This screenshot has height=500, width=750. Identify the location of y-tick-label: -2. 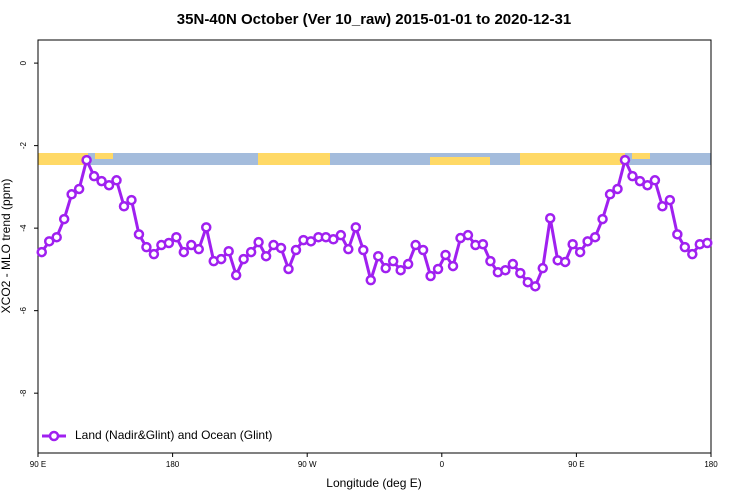
(23, 146).